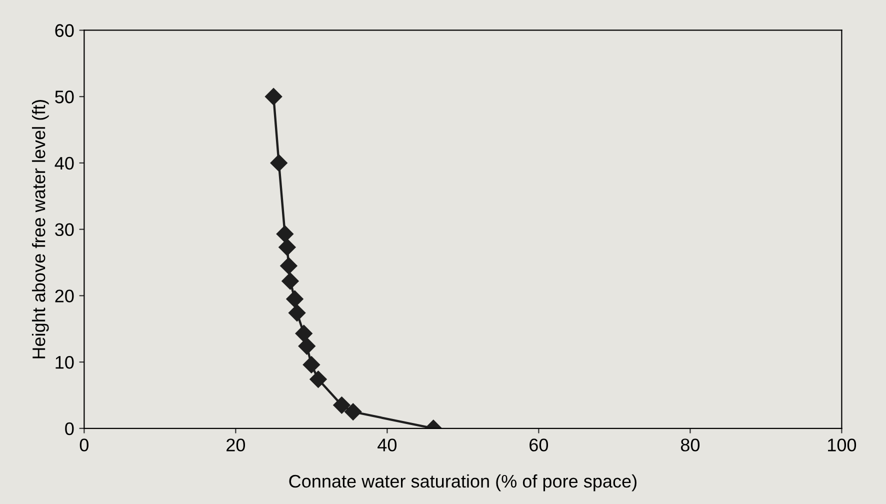 This screenshot has width=886, height=504. I want to click on x-tick-label: 0, so click(84, 445).